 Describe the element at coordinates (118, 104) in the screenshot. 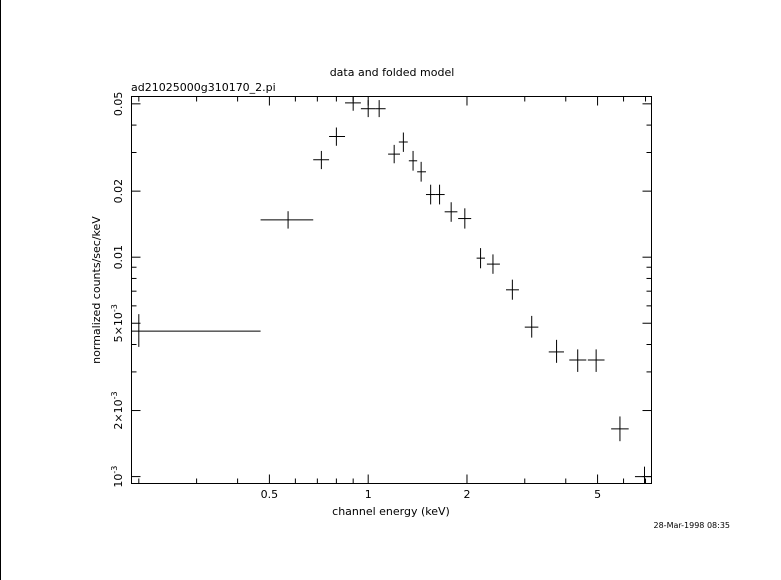

I see `y-tick-label: 0.05` at that location.